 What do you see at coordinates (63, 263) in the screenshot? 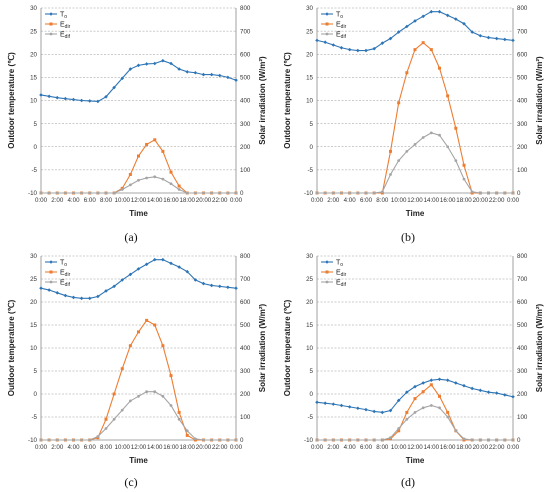
I see `legend-label: To` at bounding box center [63, 263].